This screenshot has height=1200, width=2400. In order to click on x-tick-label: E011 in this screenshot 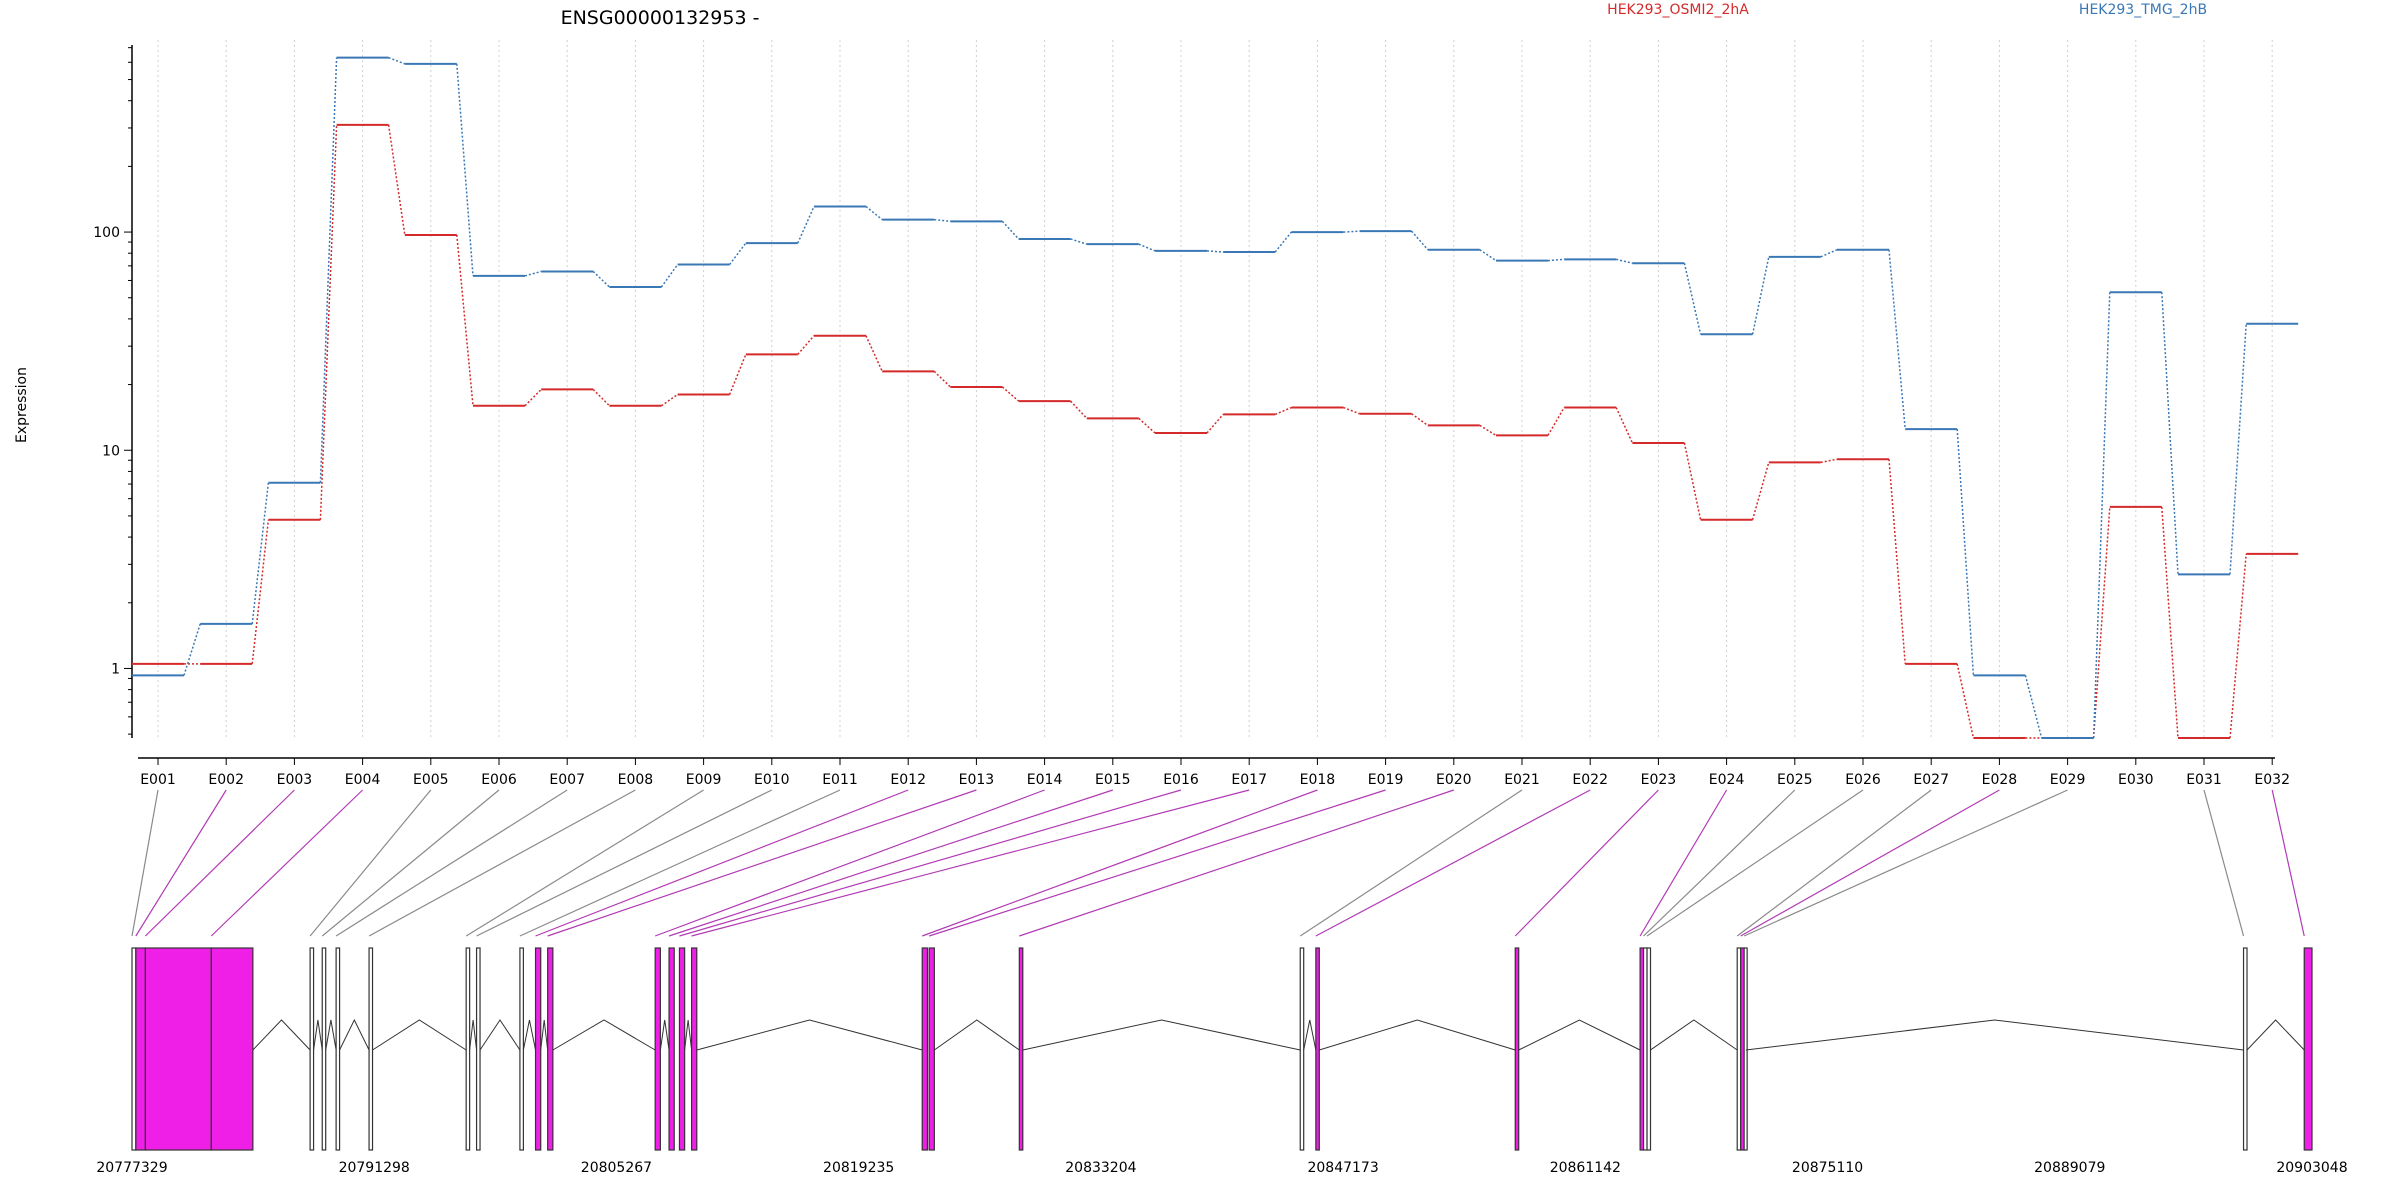, I will do `click(840, 780)`.